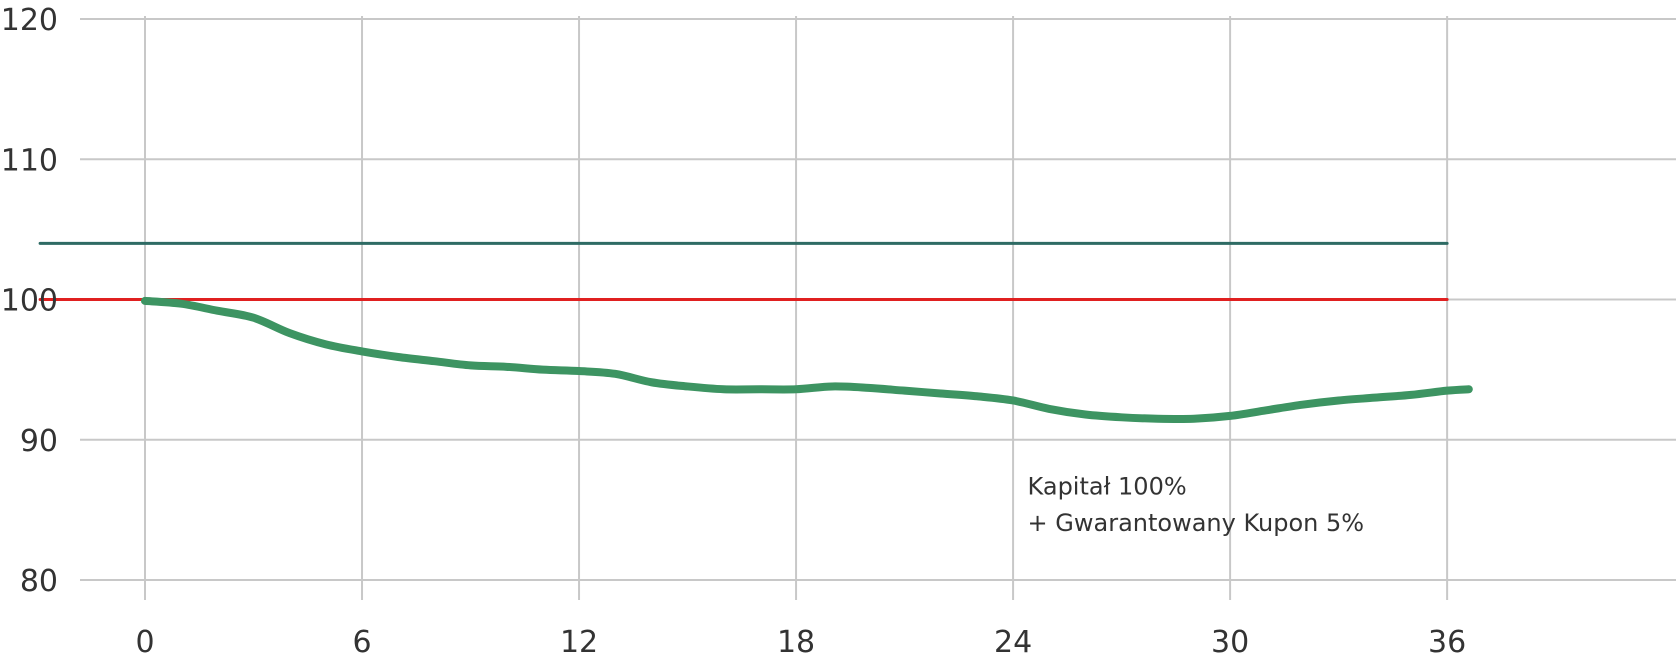 This screenshot has height=659, width=1676. Describe the element at coordinates (29, 20) in the screenshot. I see `y-tick-label: 120` at that location.